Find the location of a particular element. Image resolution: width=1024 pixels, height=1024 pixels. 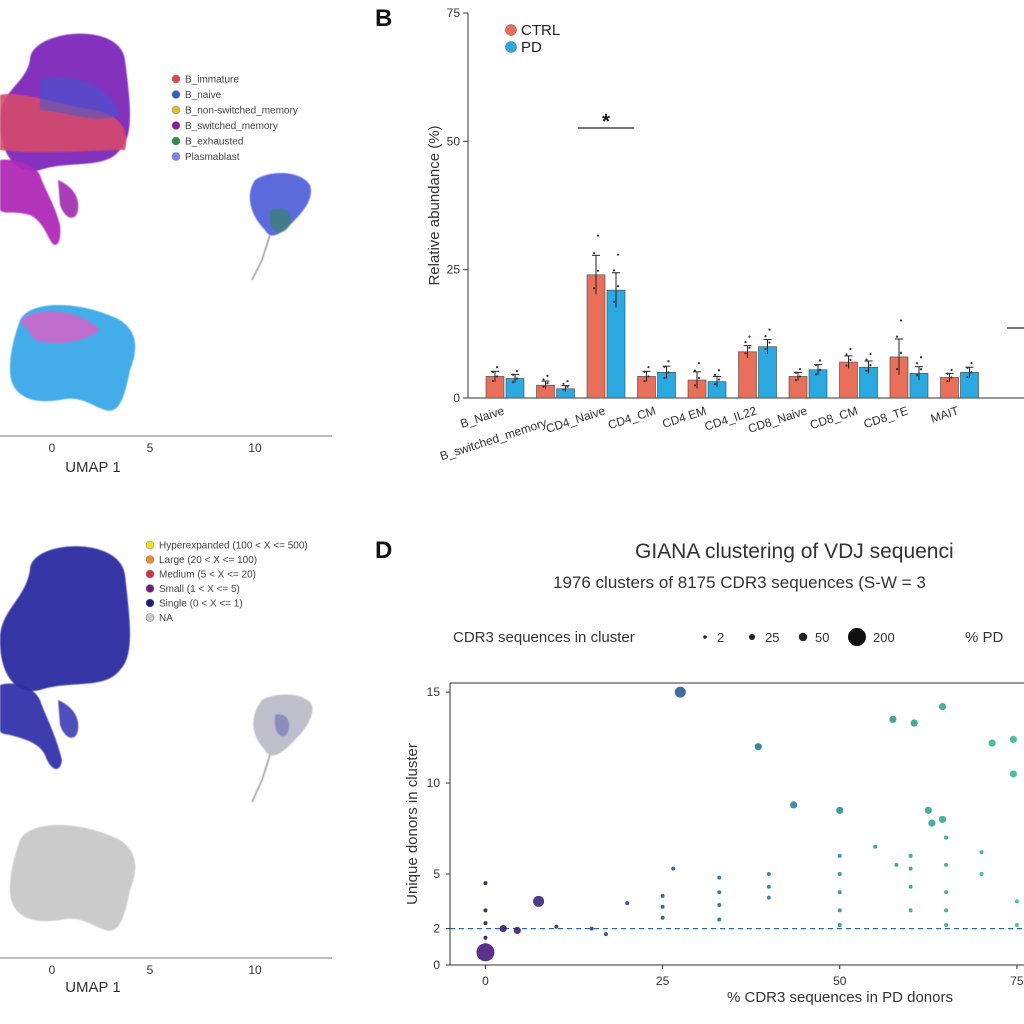

umap-a-legend-label: B_non-switched_memory is located at coordinates (241, 111).